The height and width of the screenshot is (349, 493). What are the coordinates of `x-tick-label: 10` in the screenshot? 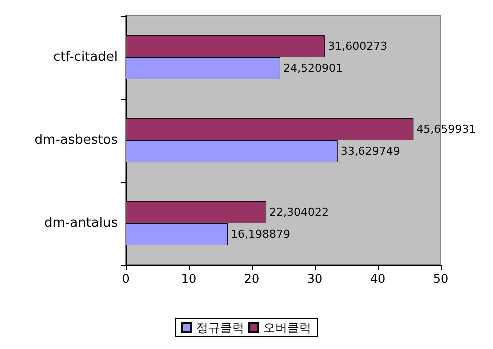 It's located at (189, 279).